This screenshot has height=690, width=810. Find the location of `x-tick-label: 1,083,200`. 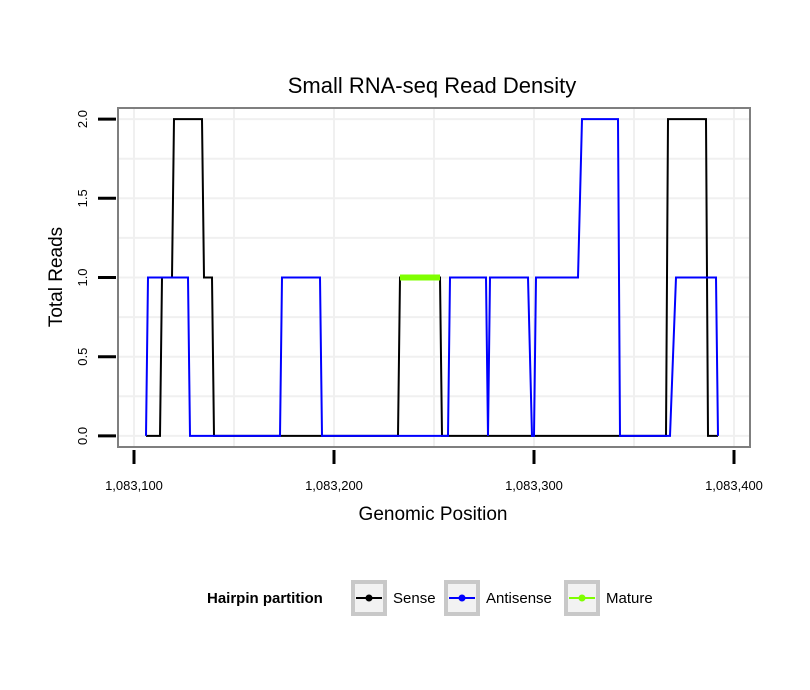

x-tick-label: 1,083,200 is located at coordinates (334, 485).